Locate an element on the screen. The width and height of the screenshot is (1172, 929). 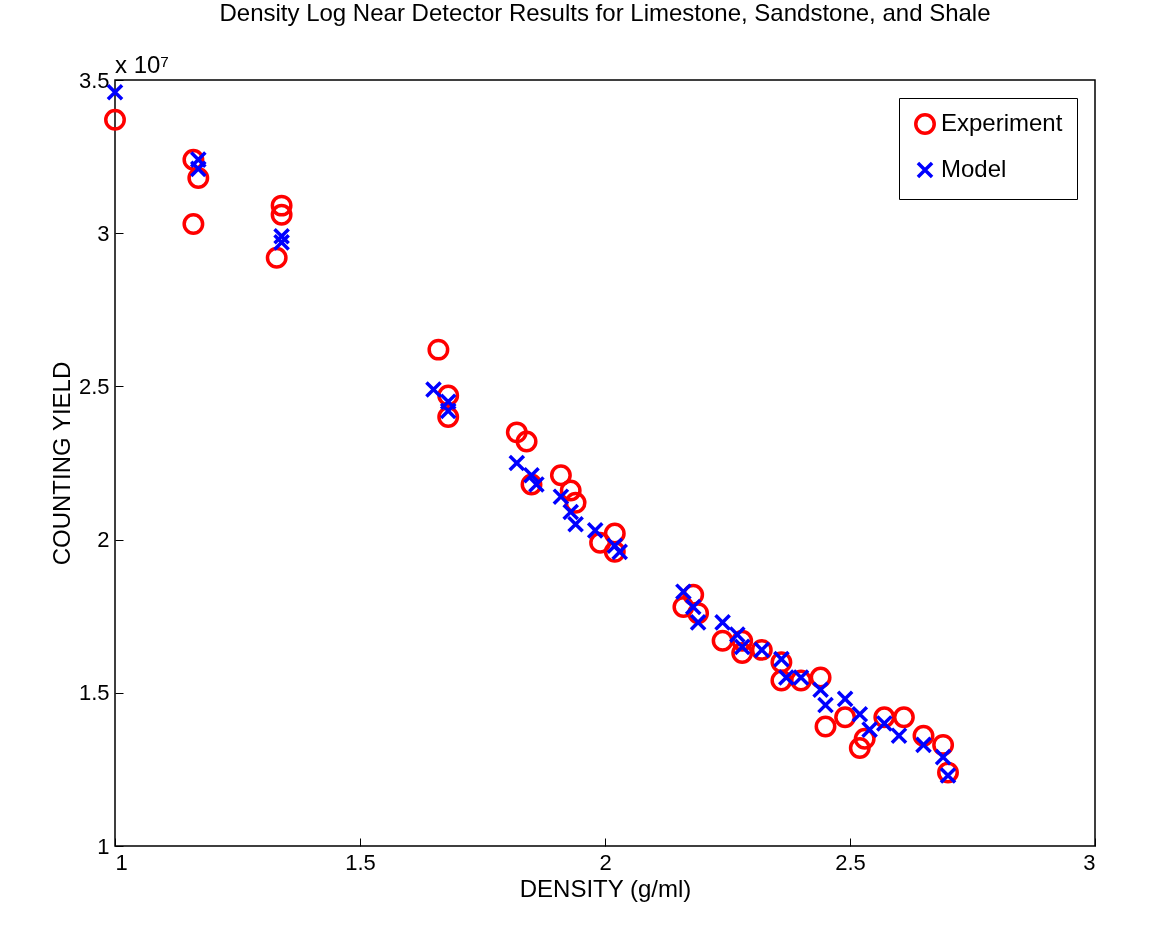
y-tick-label: 1 is located at coordinates (103, 846).